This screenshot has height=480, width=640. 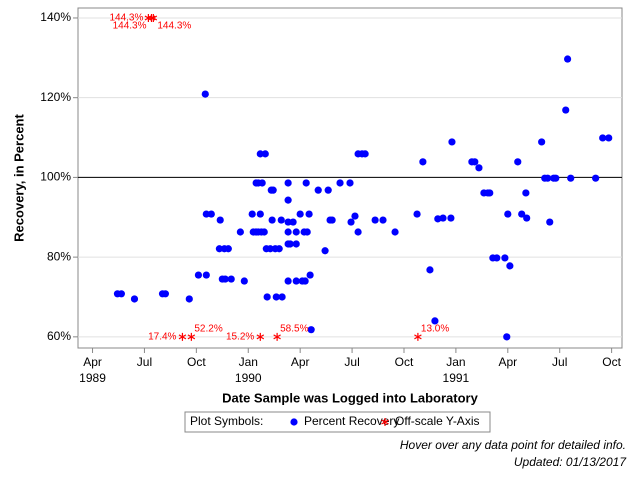 What do you see at coordinates (570, 462) in the screenshot?
I see `note: Updated: 01/13/2017` at bounding box center [570, 462].